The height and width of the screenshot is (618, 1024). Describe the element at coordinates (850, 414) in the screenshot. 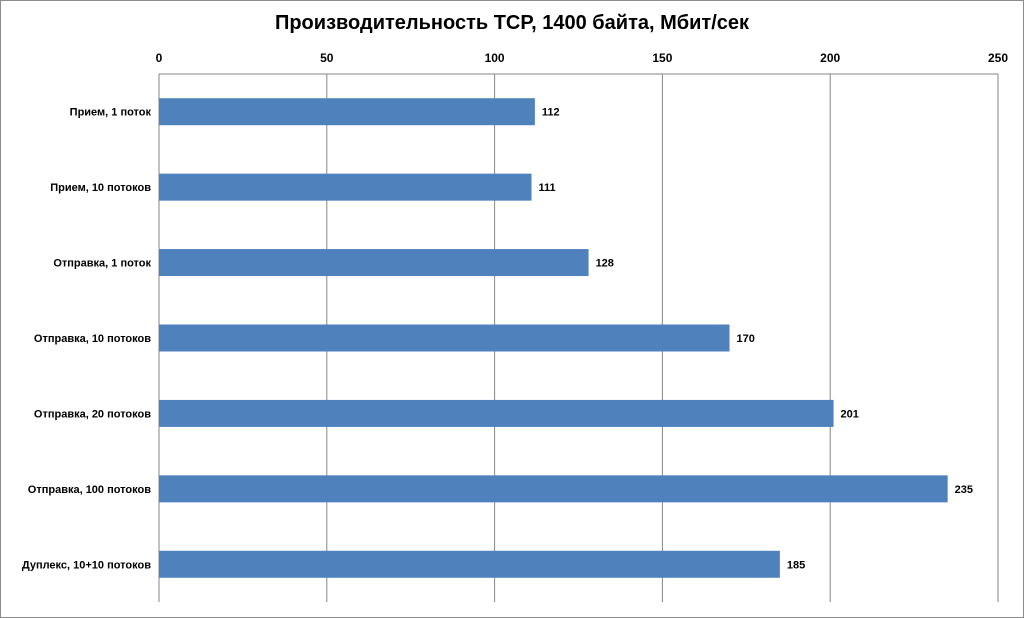

I see `data-label: 201` at that location.